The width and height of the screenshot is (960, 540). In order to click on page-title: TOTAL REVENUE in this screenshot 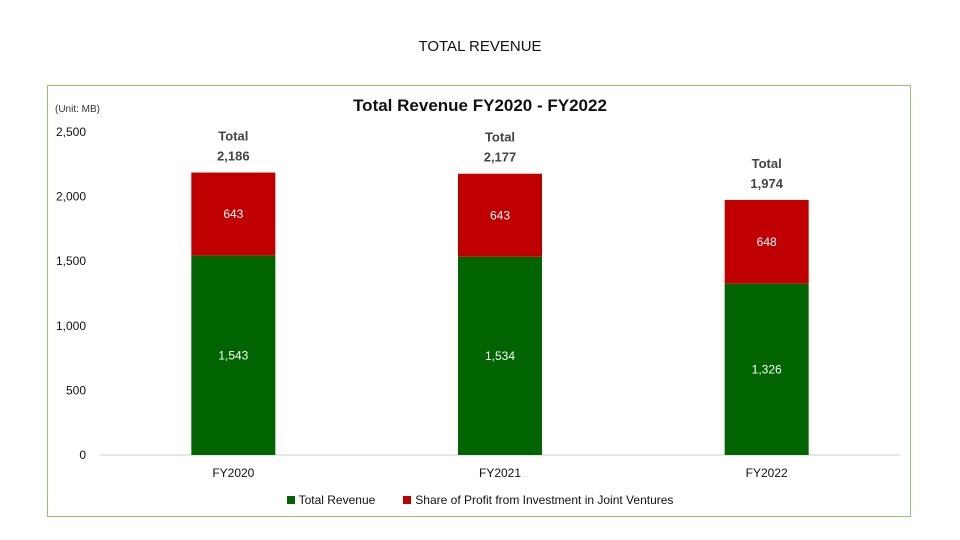, I will do `click(480, 46)`.